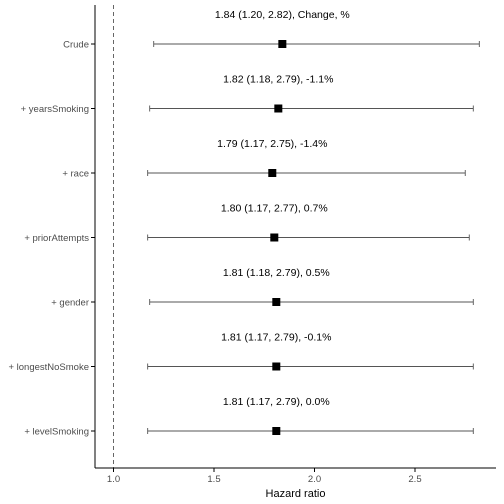  I want to click on forest-row: + gender 1.81 (1.18, 2.79), 0.5%, so click(262, 288).